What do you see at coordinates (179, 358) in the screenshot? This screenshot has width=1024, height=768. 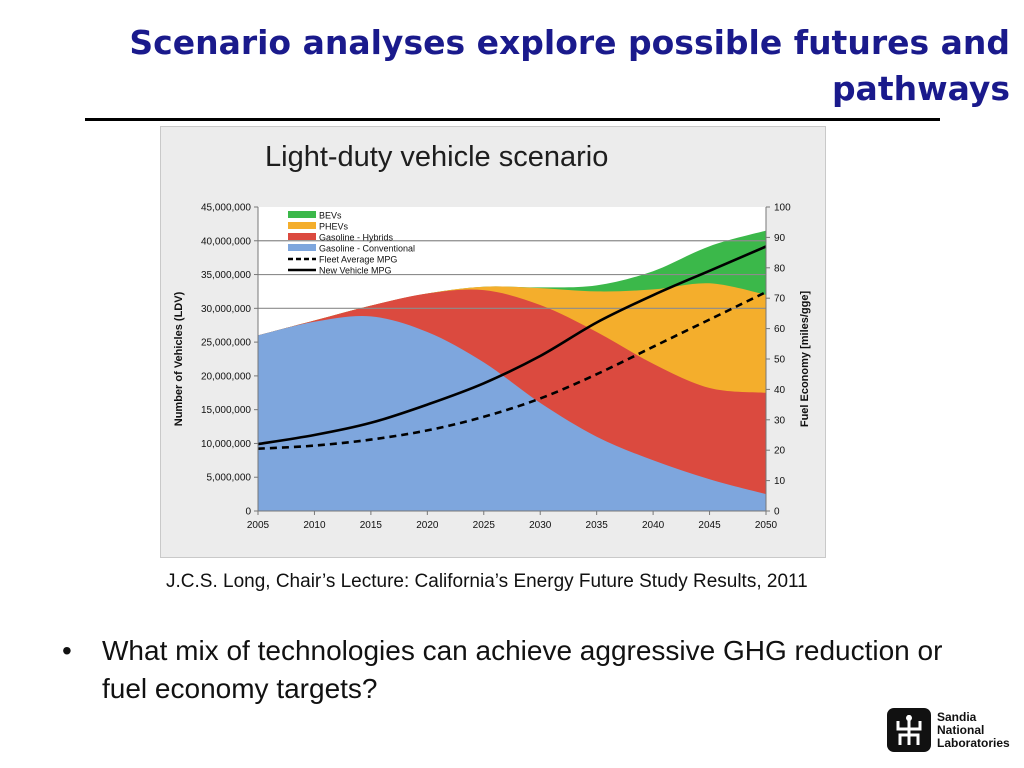 I see `y-axis-title: Number of Vehicles (LDV)` at bounding box center [179, 358].